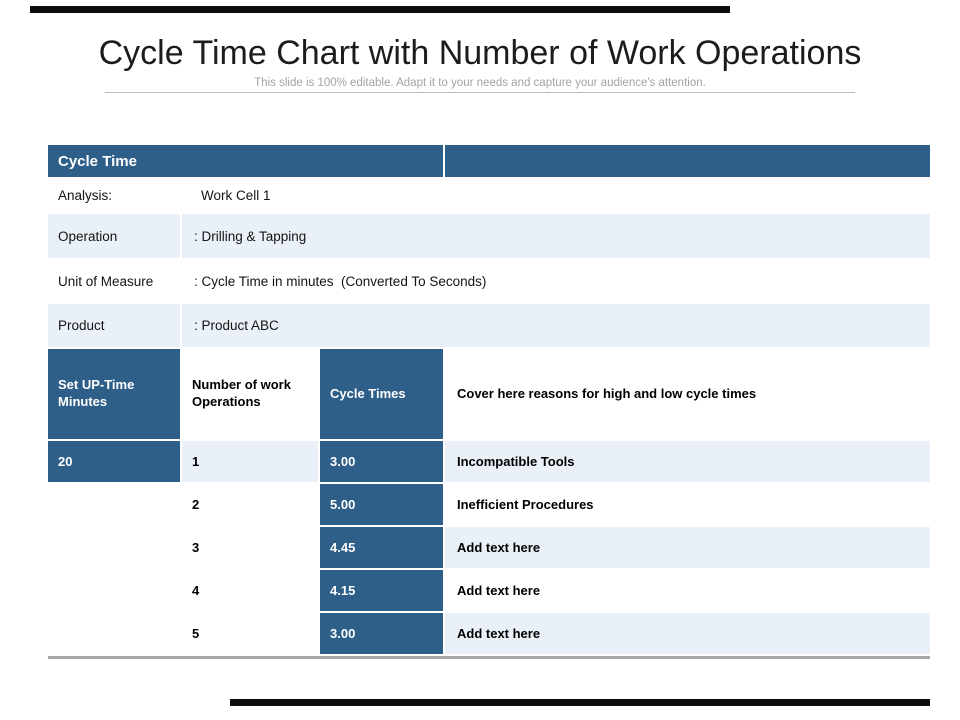  I want to click on info-label: Analysis:, so click(114, 195).